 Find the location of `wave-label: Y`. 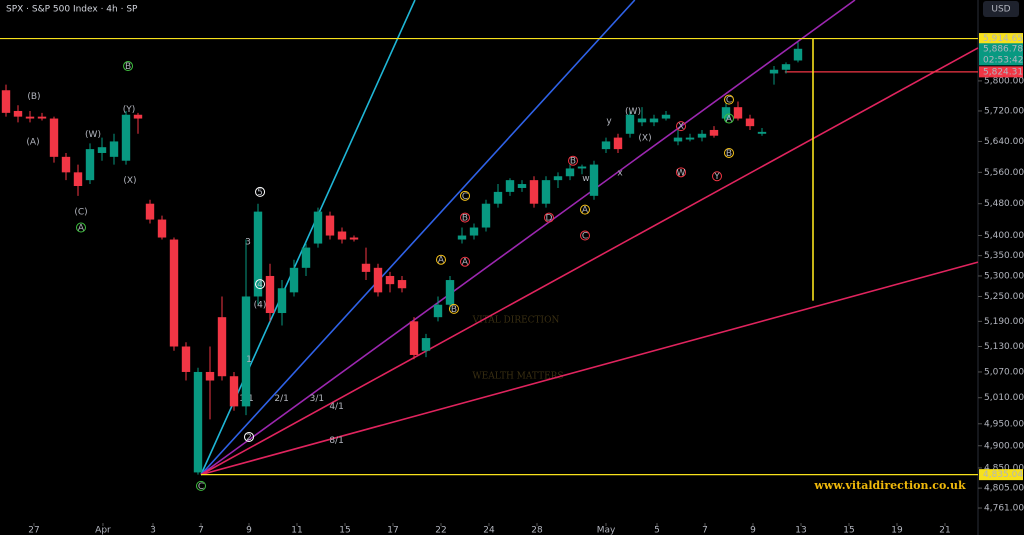

wave-label: Y is located at coordinates (716, 177).